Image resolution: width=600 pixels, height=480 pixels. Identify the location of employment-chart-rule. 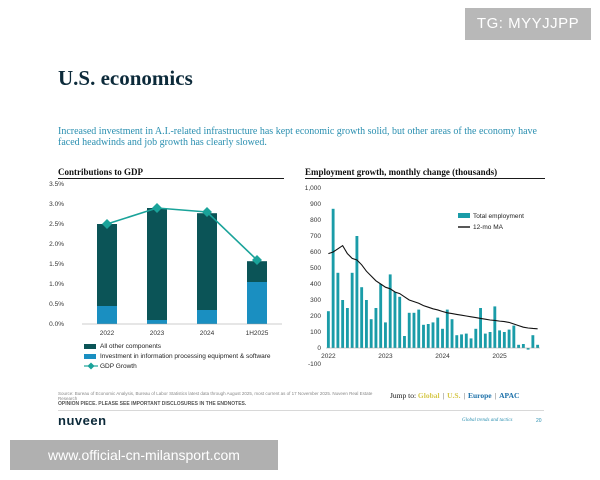
(425, 178).